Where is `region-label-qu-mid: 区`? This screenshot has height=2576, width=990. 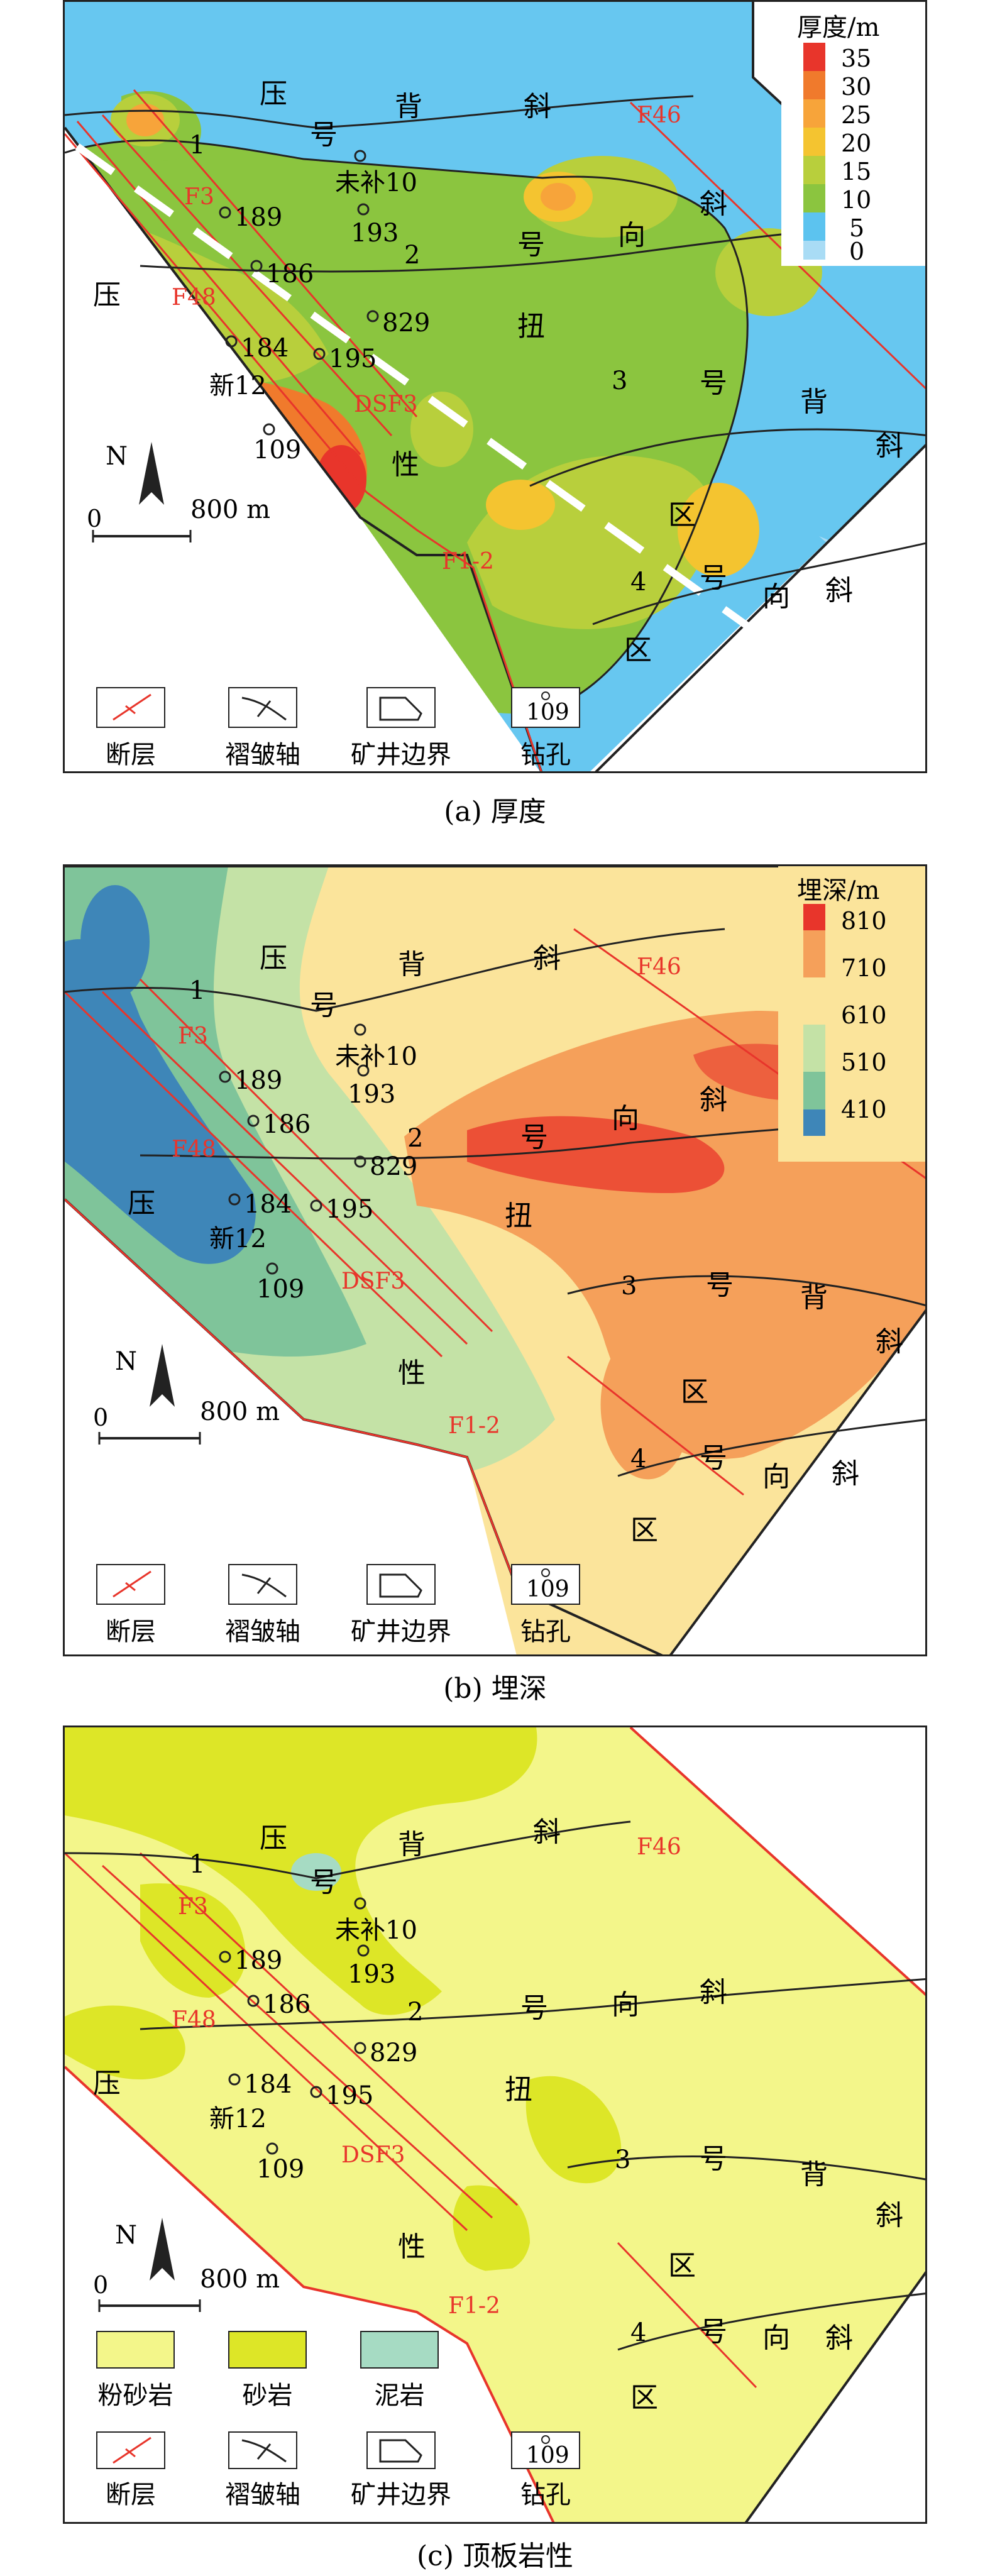
region-label-qu-mid: 区 is located at coordinates (682, 2266).